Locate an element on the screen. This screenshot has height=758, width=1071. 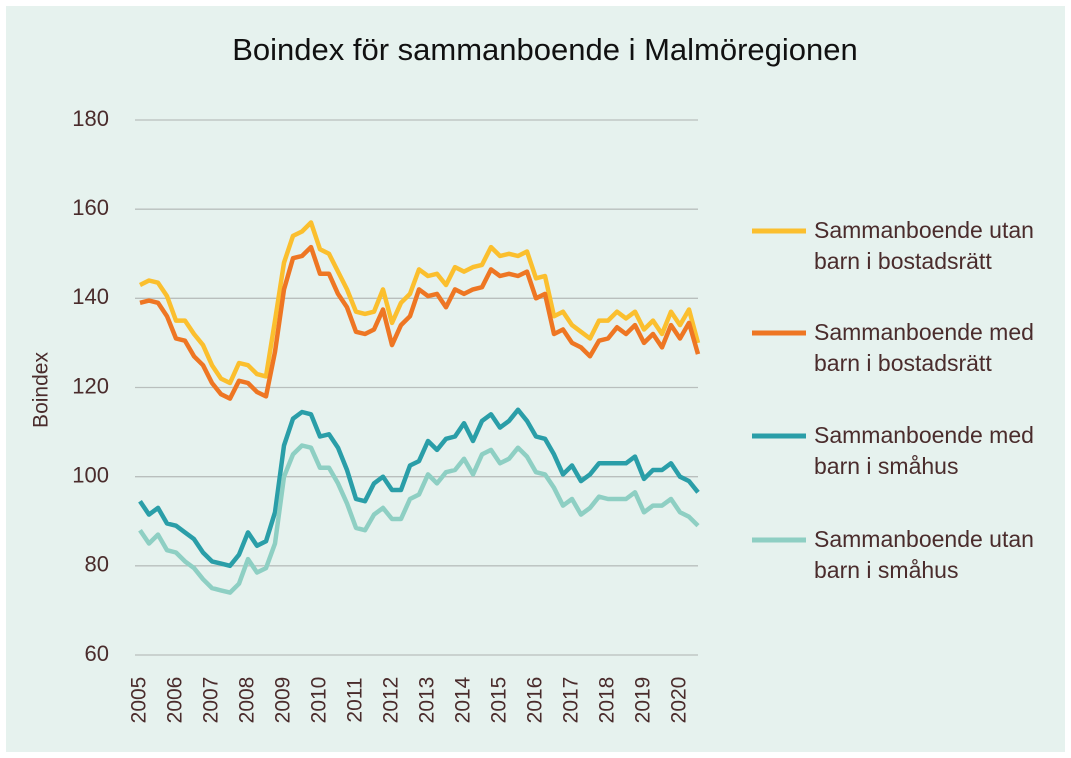
x-tick-label: 2012 is located at coordinates (391, 700).